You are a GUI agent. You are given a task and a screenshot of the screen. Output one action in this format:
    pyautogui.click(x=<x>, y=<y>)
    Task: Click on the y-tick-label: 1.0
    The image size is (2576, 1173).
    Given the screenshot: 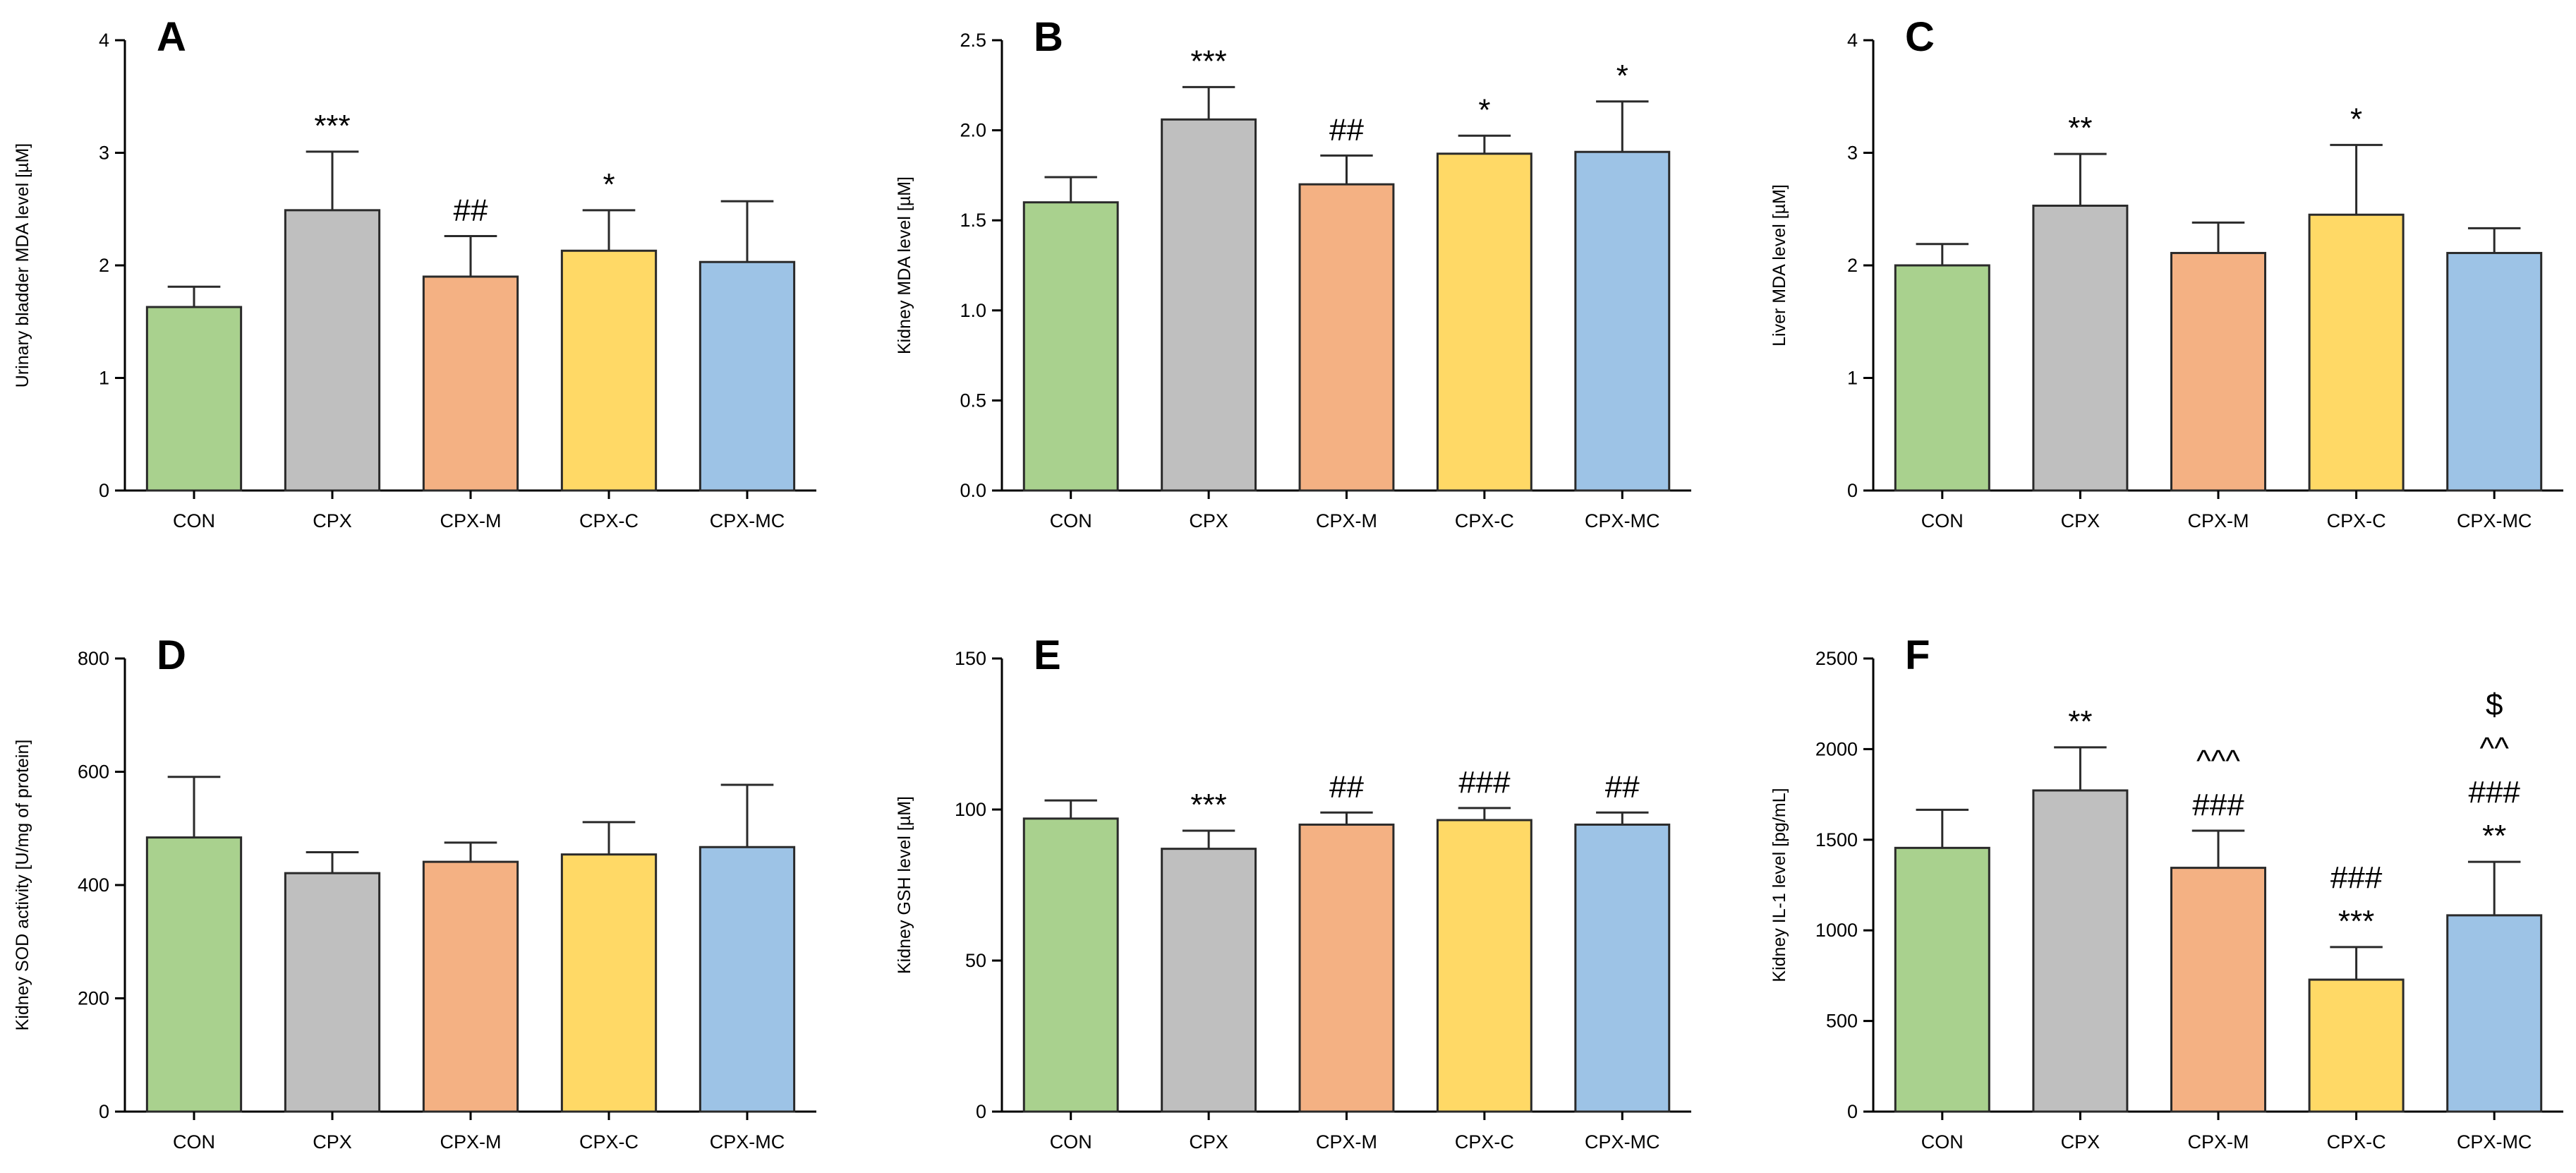 What is the action you would take?
    pyautogui.click(x=973, y=310)
    